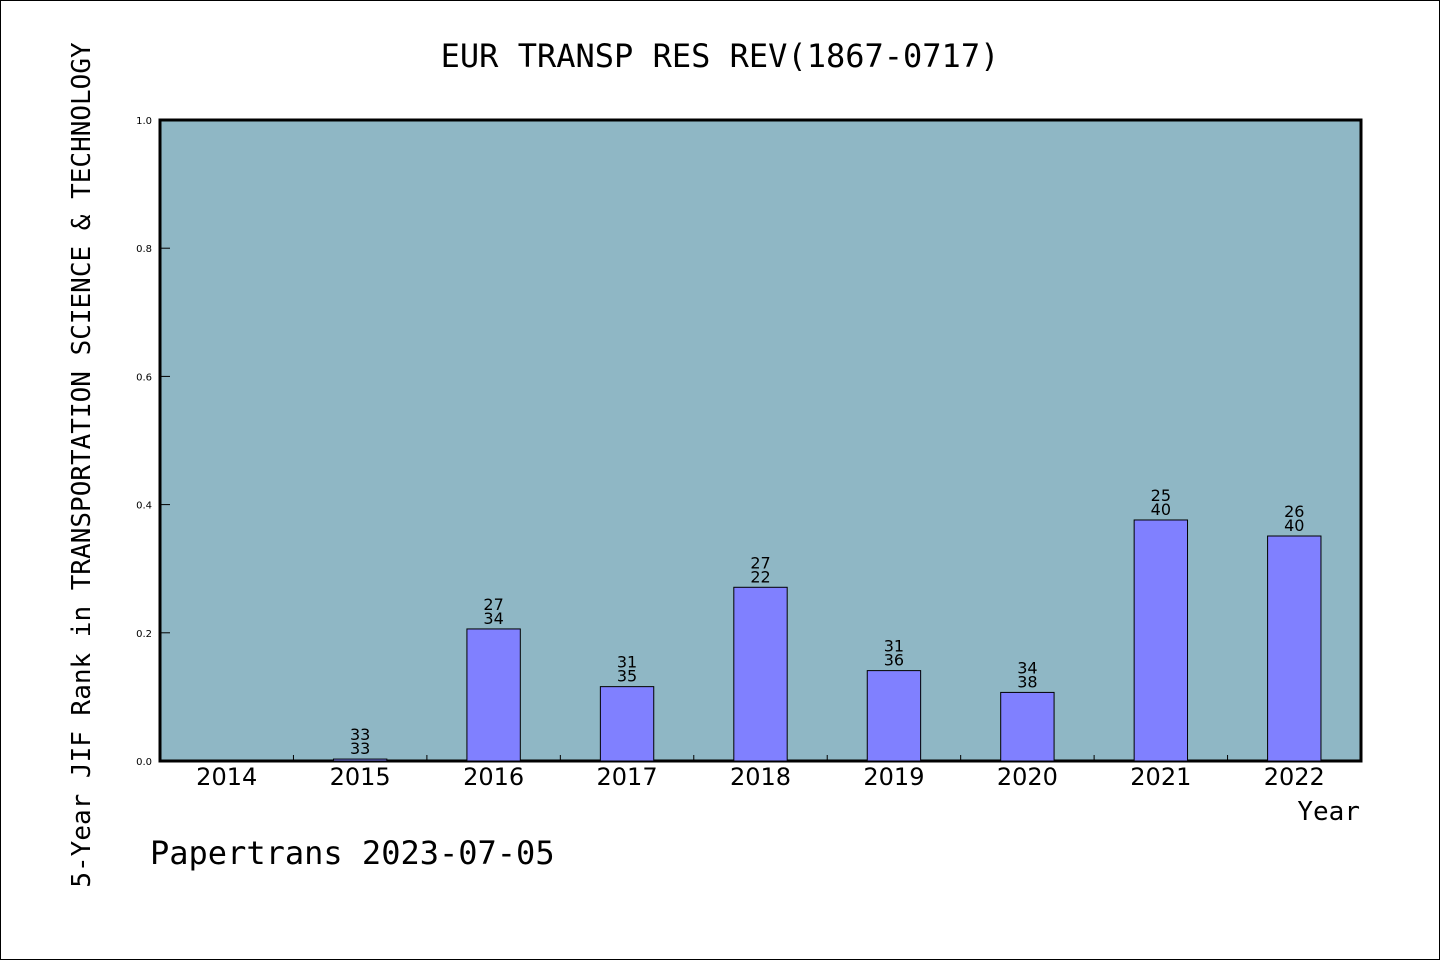  I want to click on x-axis: 2014 2015 2016 2017 2018 2019 2020 2021 2022, so click(760, 773).